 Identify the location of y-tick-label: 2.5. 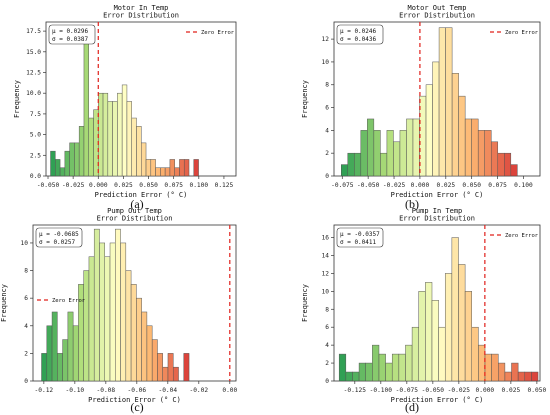
(35, 155).